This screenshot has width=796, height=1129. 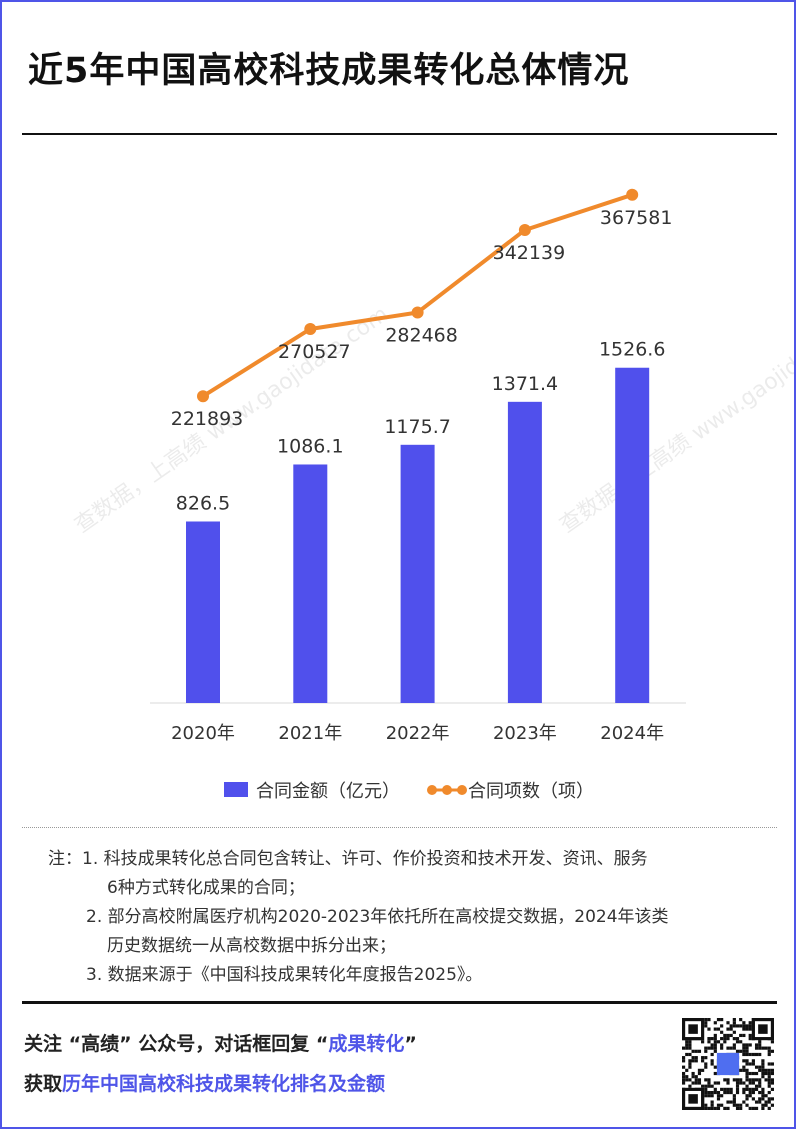 I want to click on x-tick-label: 2024年, so click(x=632, y=733).